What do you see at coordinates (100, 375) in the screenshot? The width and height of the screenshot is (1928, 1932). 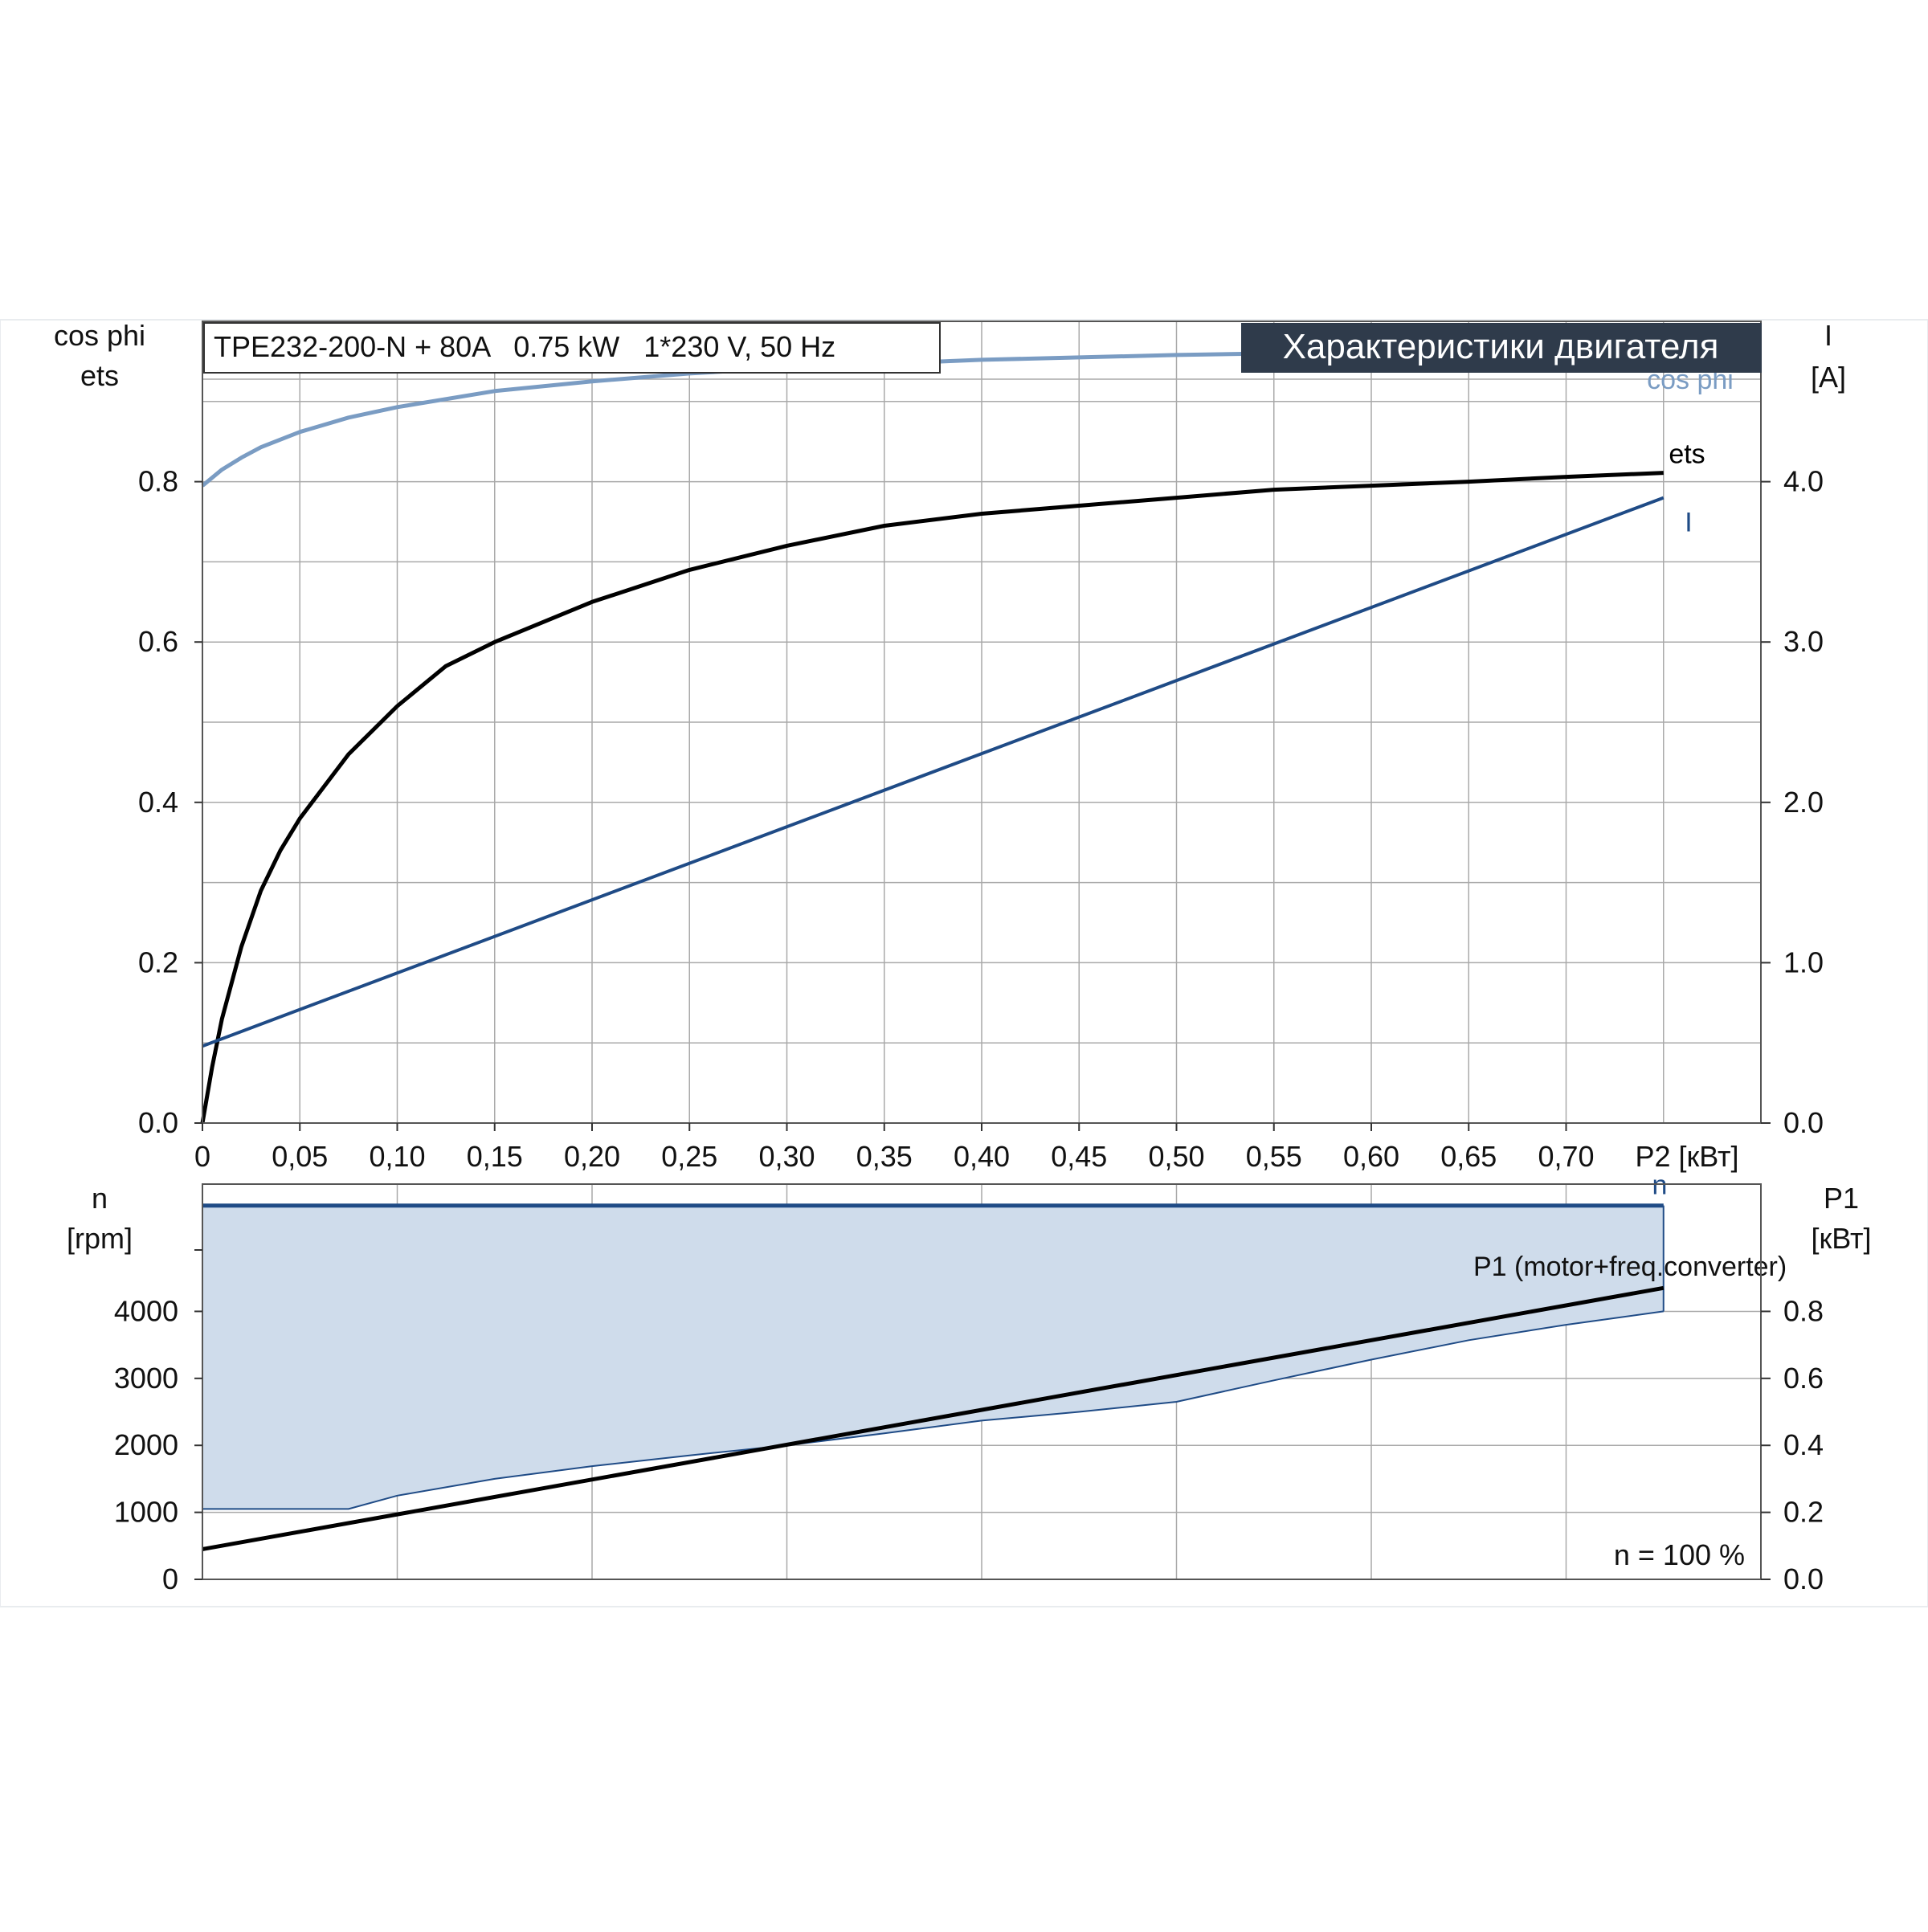 I see `y-left-axis-title: ets` at bounding box center [100, 375].